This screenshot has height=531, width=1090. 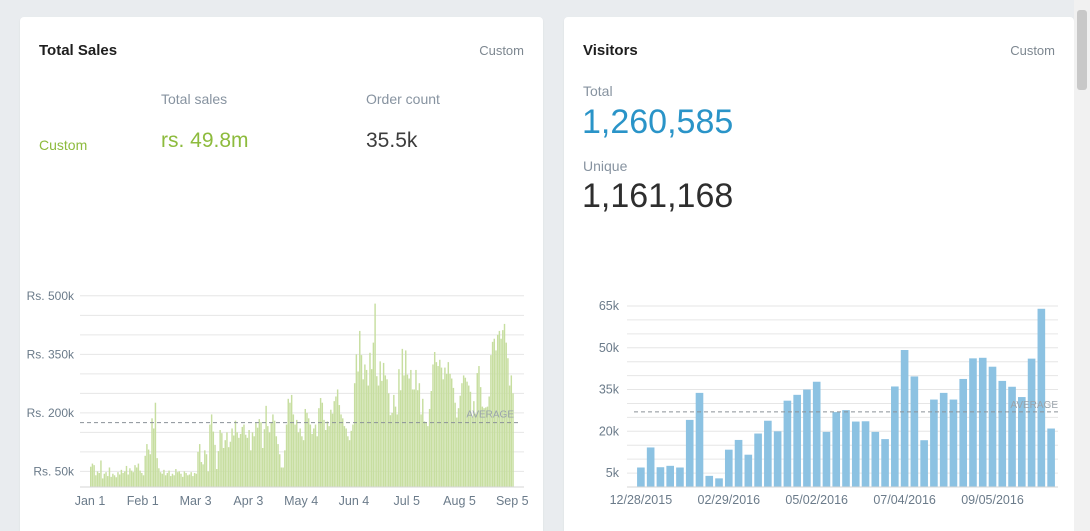 I want to click on visitors-total-value: 1,260,585, so click(x=658, y=122).